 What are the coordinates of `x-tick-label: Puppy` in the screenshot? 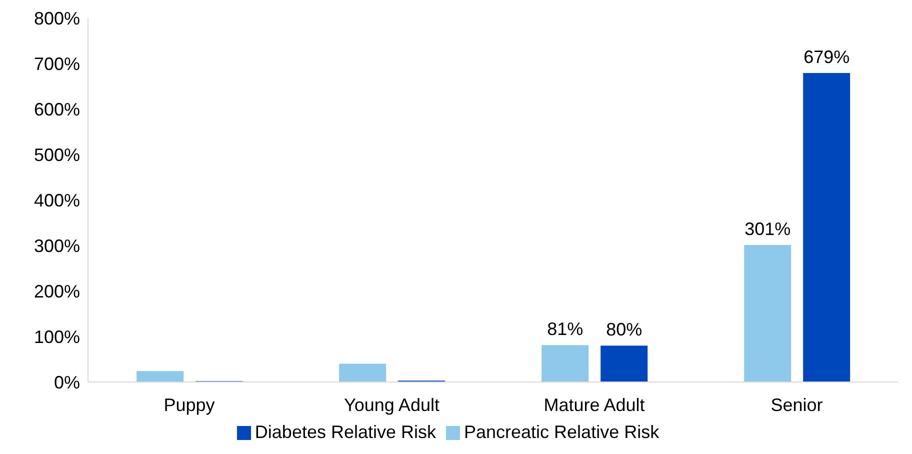 It's located at (189, 404).